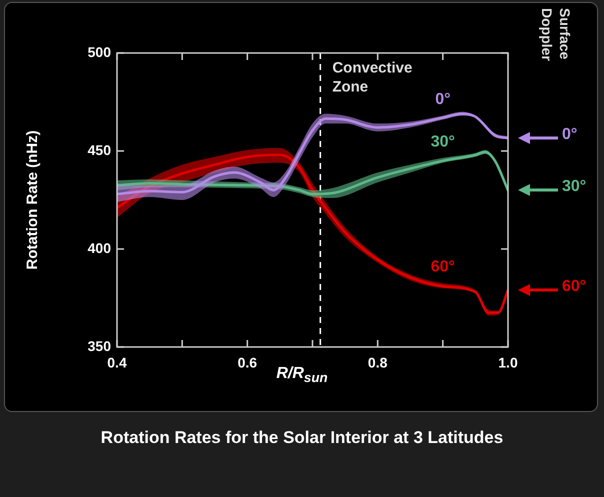  What do you see at coordinates (574, 287) in the screenshot?
I see `text: 60°` at bounding box center [574, 287].